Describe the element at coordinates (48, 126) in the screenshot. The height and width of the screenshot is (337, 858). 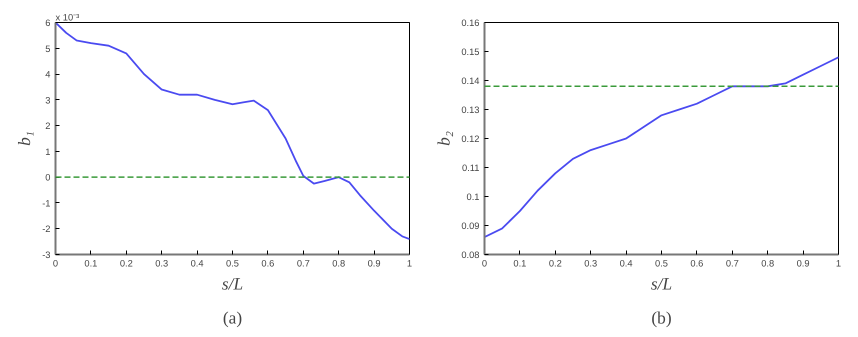
I see `y-tick-label: 2` at that location.